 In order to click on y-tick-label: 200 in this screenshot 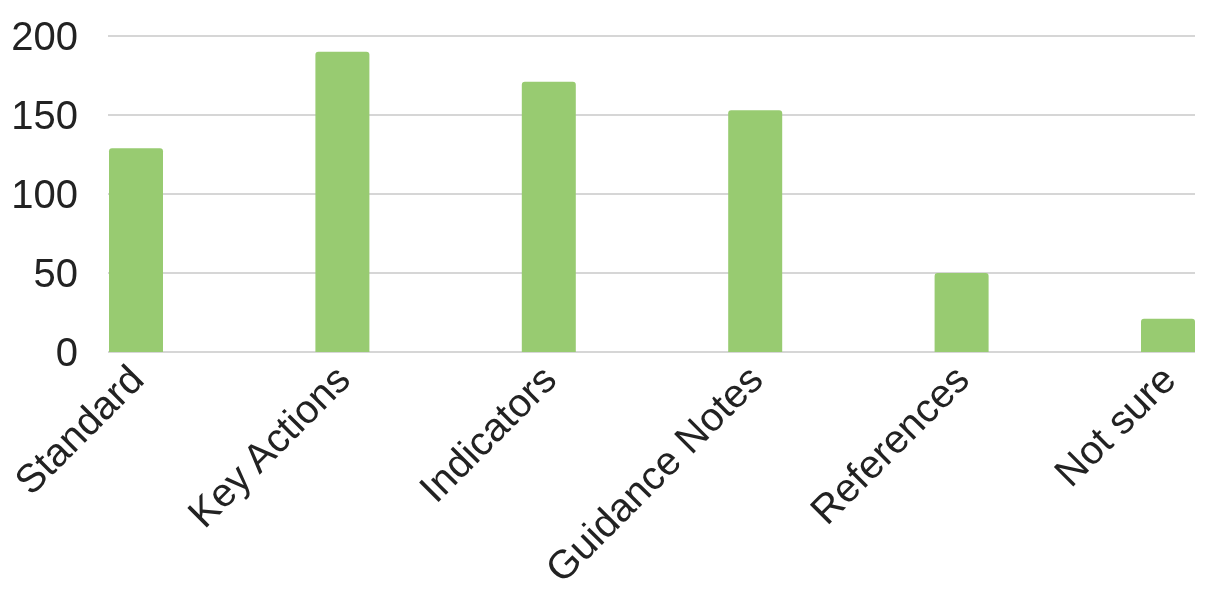, I will do `click(44, 36)`.